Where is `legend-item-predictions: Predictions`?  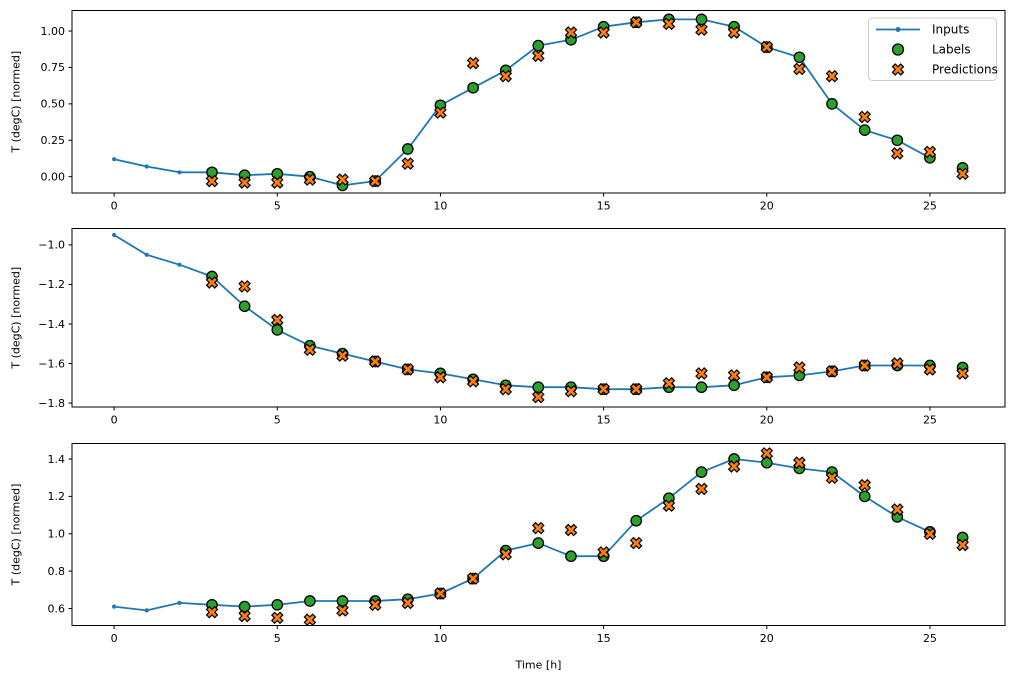
legend-item-predictions: Predictions is located at coordinates (944, 70).